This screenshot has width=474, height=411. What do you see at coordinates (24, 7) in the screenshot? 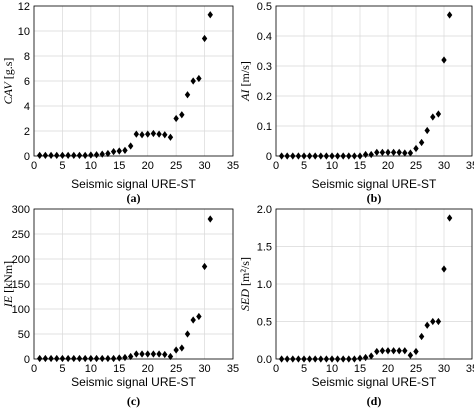
I see `y-tick-label: 12` at bounding box center [24, 7].